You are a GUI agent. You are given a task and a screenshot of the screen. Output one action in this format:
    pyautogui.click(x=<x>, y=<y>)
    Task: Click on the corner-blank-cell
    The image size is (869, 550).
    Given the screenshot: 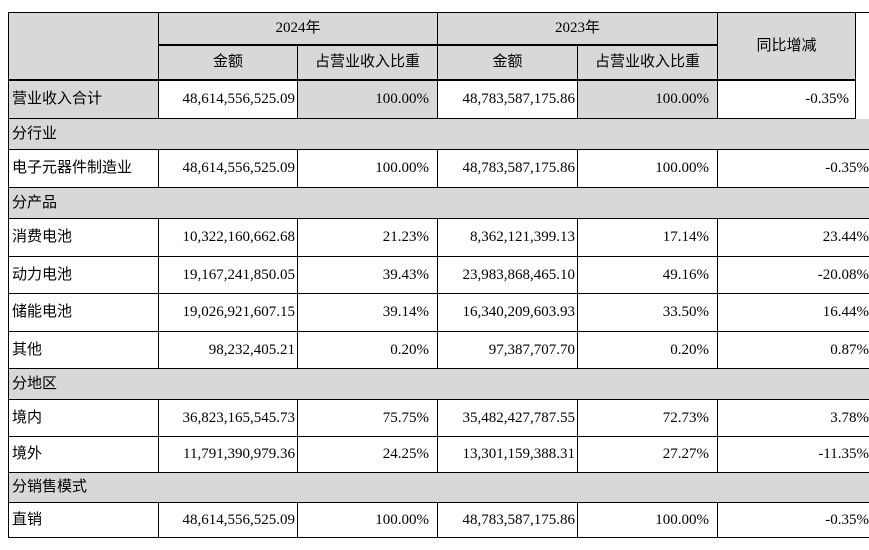 What is the action you would take?
    pyautogui.click(x=84, y=47)
    